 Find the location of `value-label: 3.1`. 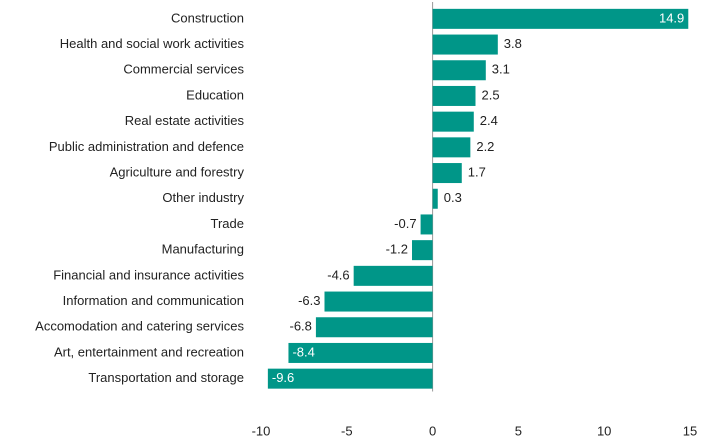

value-label: 3.1 is located at coordinates (501, 69).